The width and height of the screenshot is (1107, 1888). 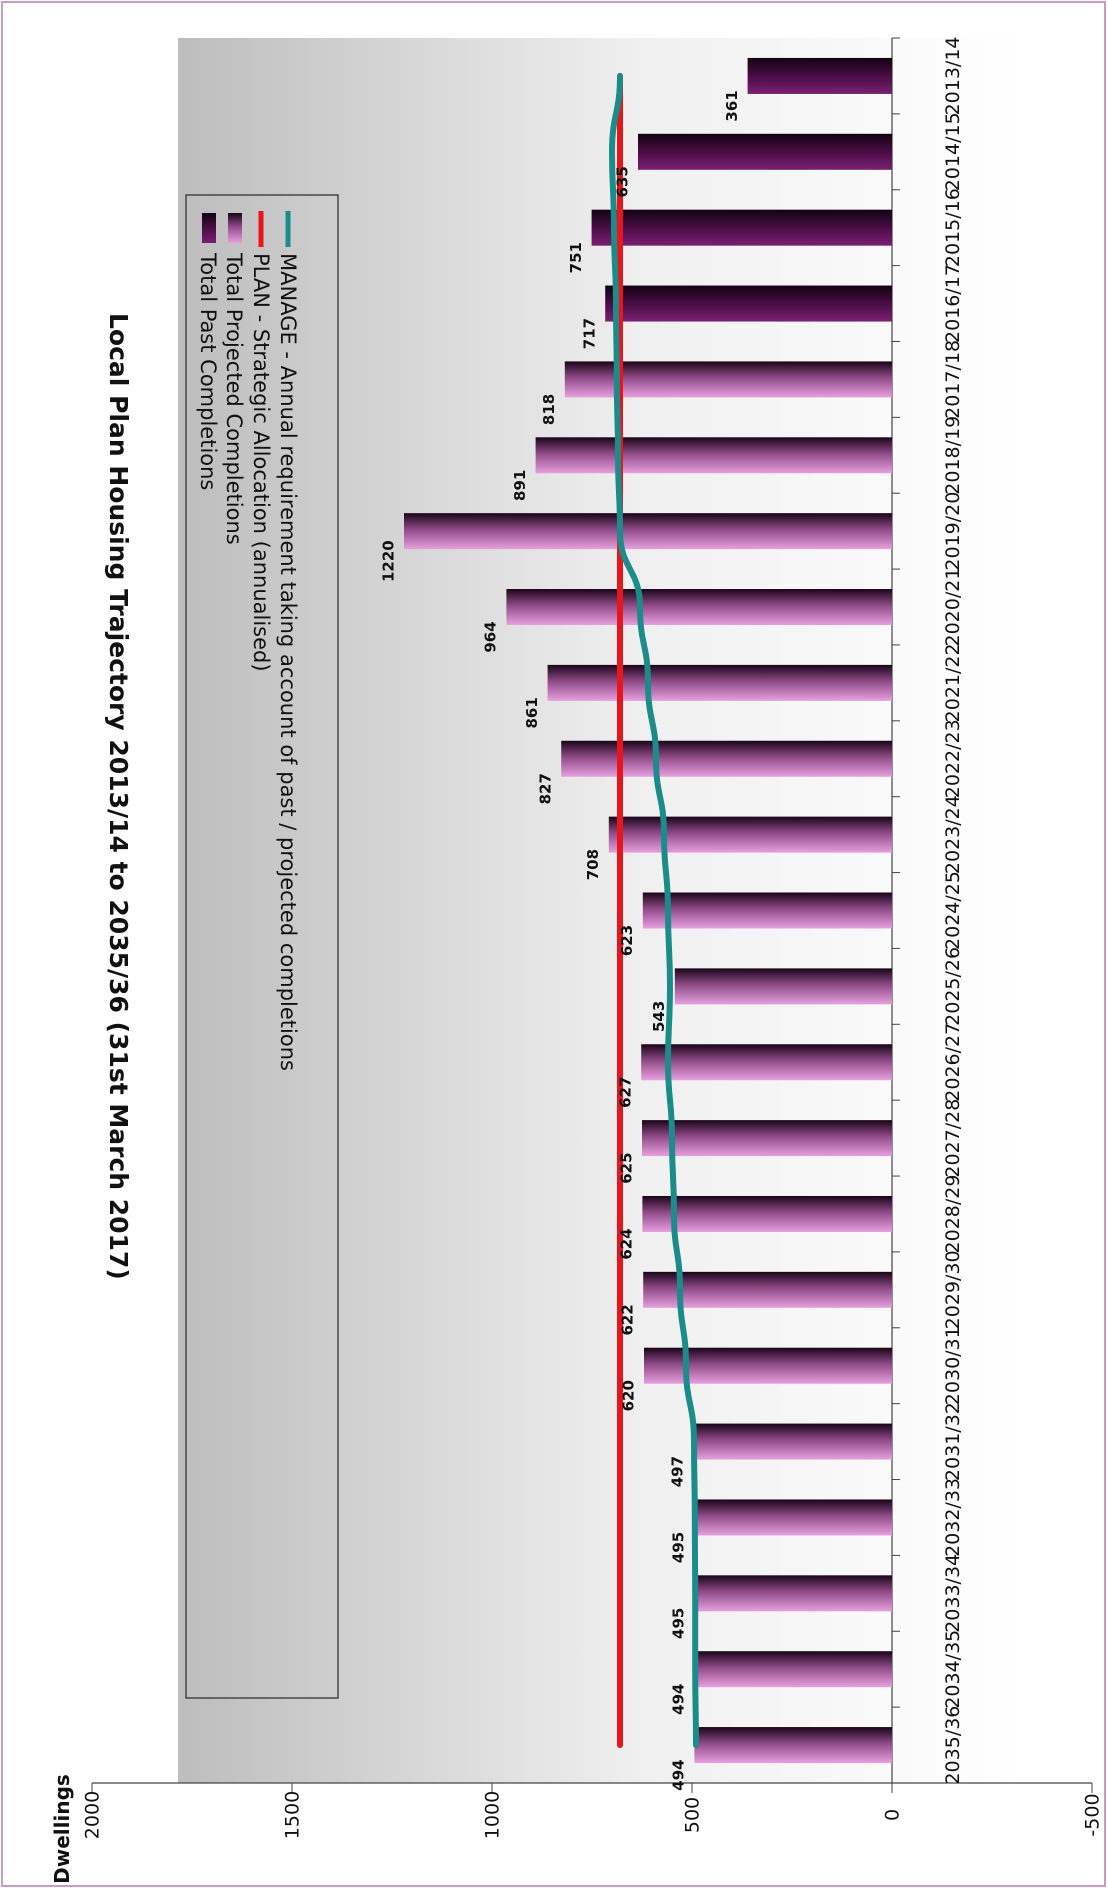 I want to click on bar-data-label: 543, so click(x=659, y=1016).